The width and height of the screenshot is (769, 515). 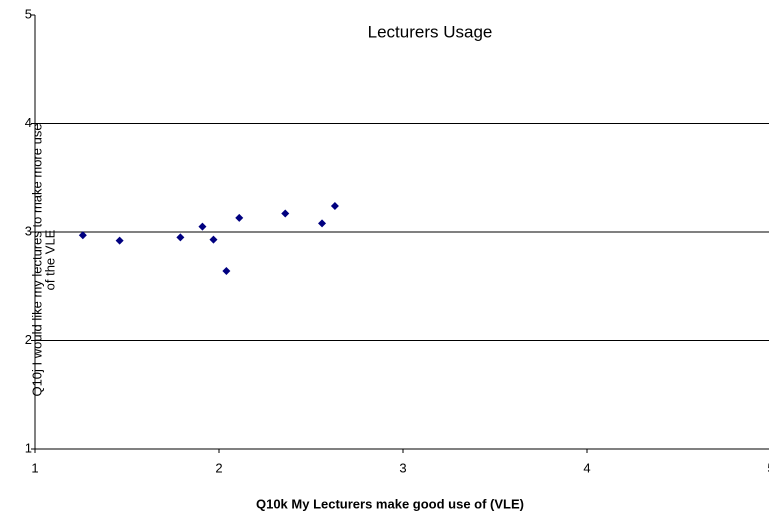 I want to click on y-tick-label: 4, so click(x=28, y=122).